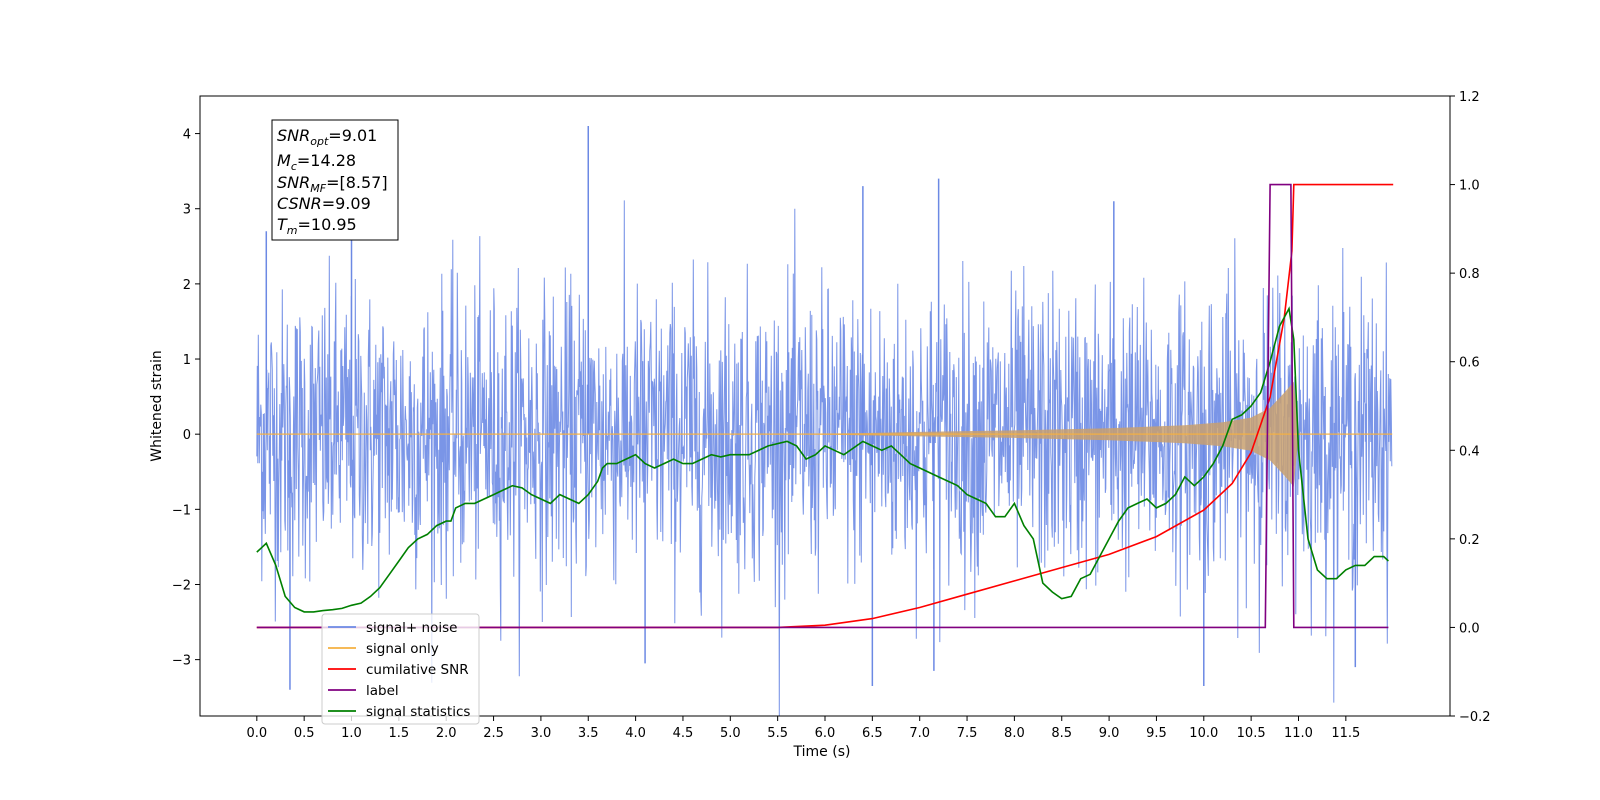 Image resolution: width=1600 pixels, height=800 pixels. What do you see at coordinates (402, 649) in the screenshot?
I see `legend-label: signal only` at bounding box center [402, 649].